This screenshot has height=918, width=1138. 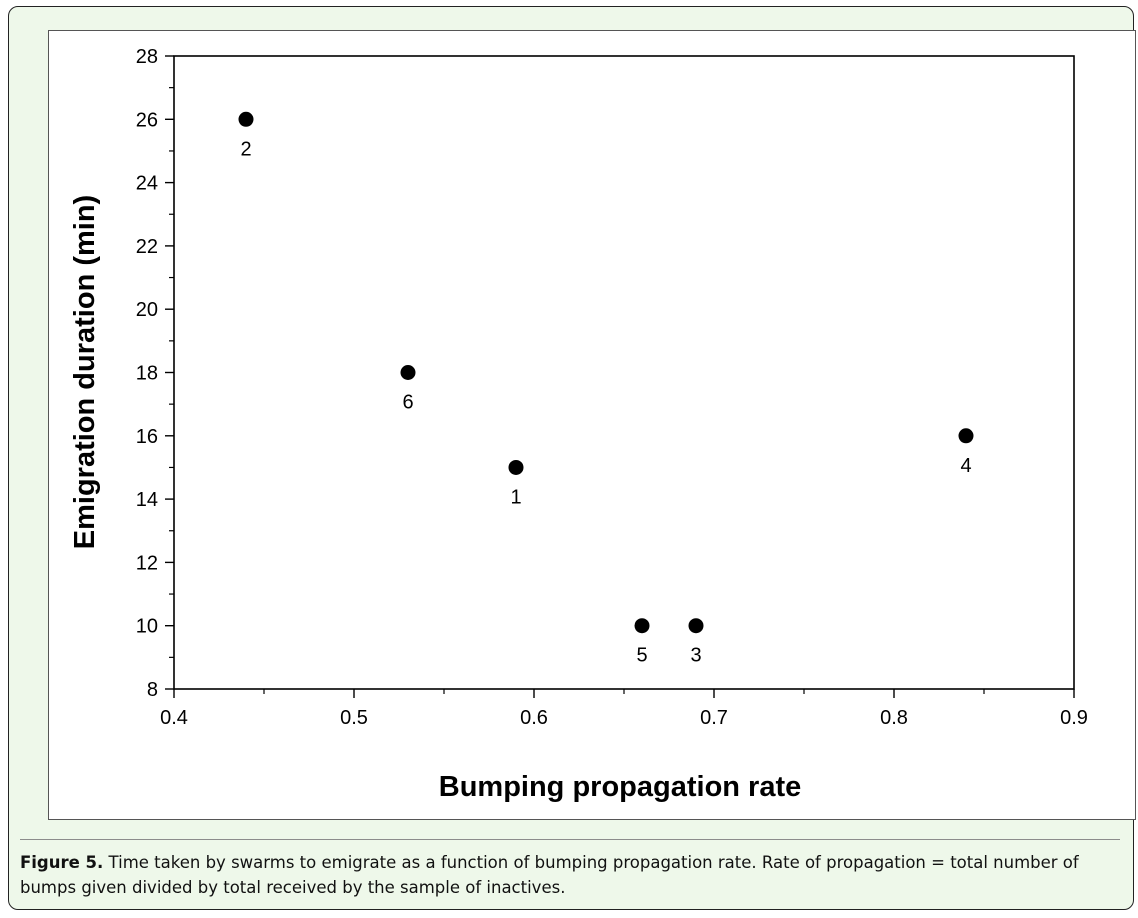 I want to click on x-tick-label: 0.6, so click(x=534, y=718).